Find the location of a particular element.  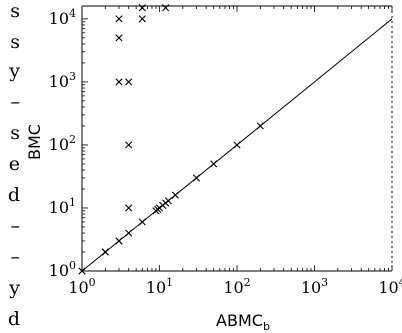

y-tick-label: 10¹ is located at coordinates (62, 206).